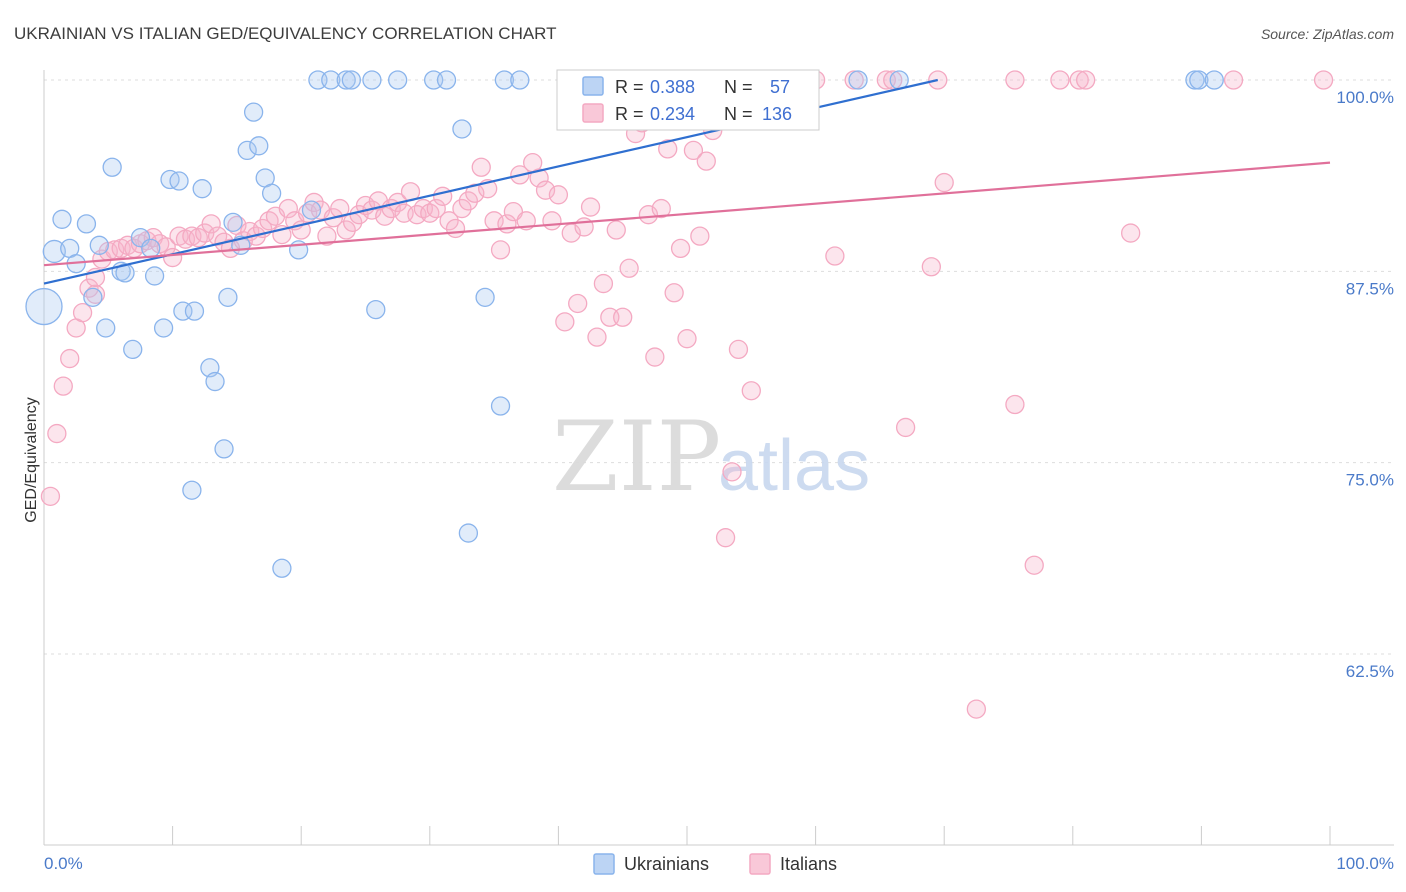 The height and width of the screenshot is (892, 1406). What do you see at coordinates (672, 114) in the screenshot?
I see `legend-r-value-italians: 0.234` at bounding box center [672, 114].